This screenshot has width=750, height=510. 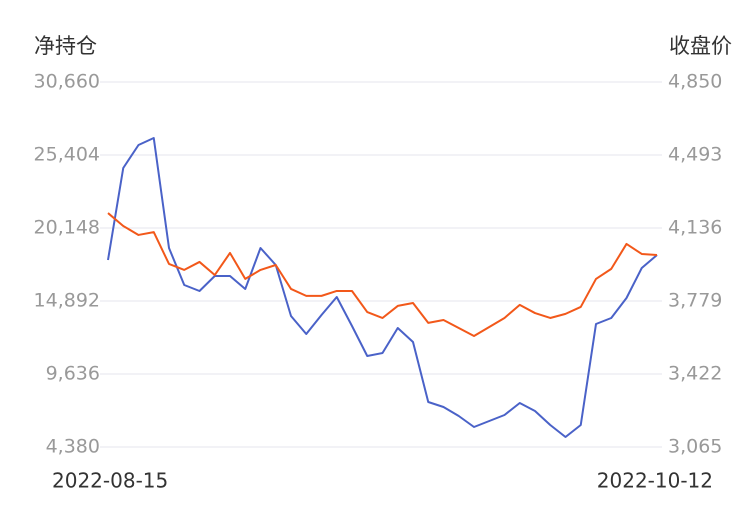 I want to click on y2-tick-label: 4,136, so click(x=695, y=228).